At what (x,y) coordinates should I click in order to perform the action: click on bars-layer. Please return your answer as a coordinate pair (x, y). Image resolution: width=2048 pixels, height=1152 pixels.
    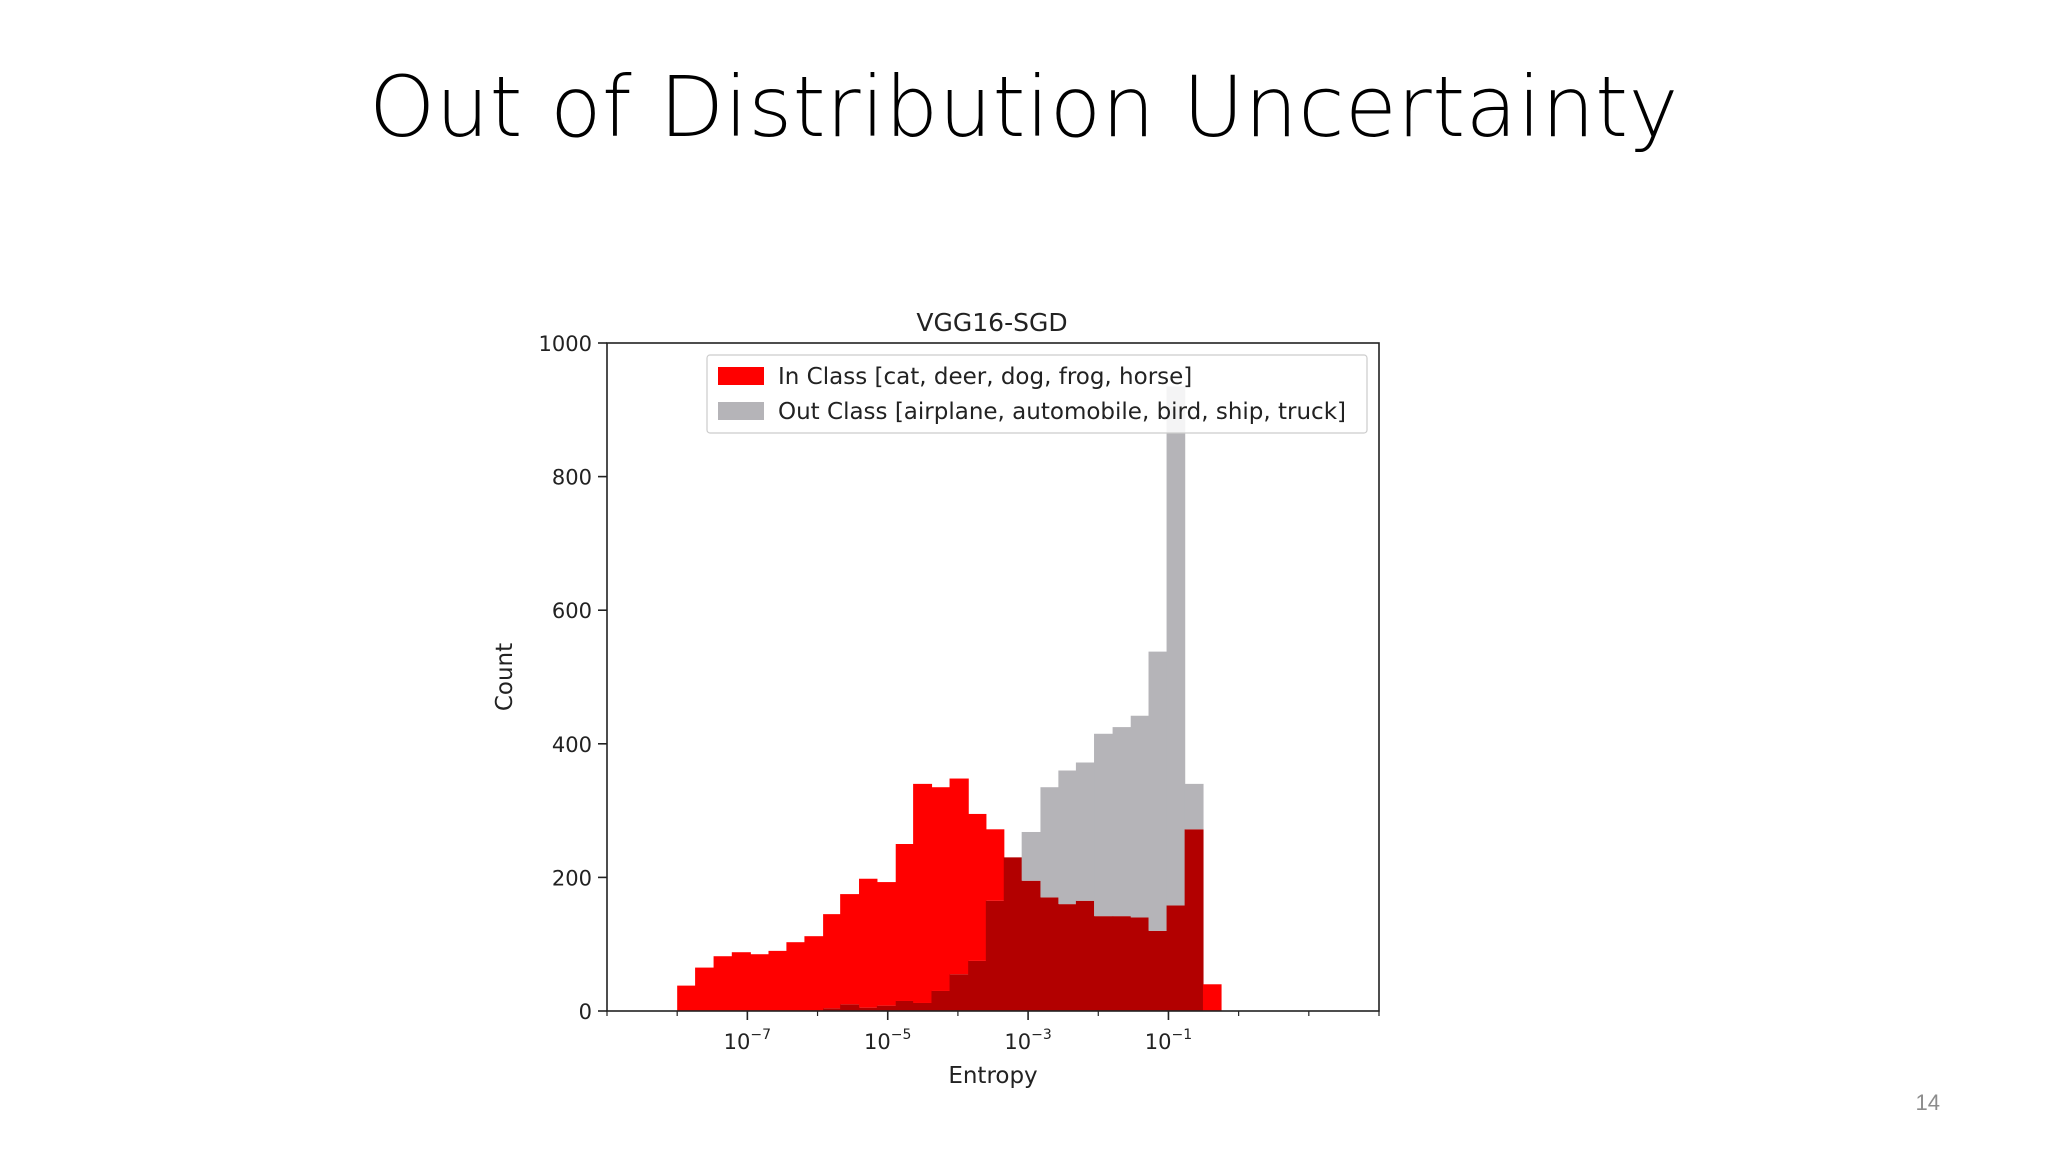
    Looking at the image, I should click on (949, 698).